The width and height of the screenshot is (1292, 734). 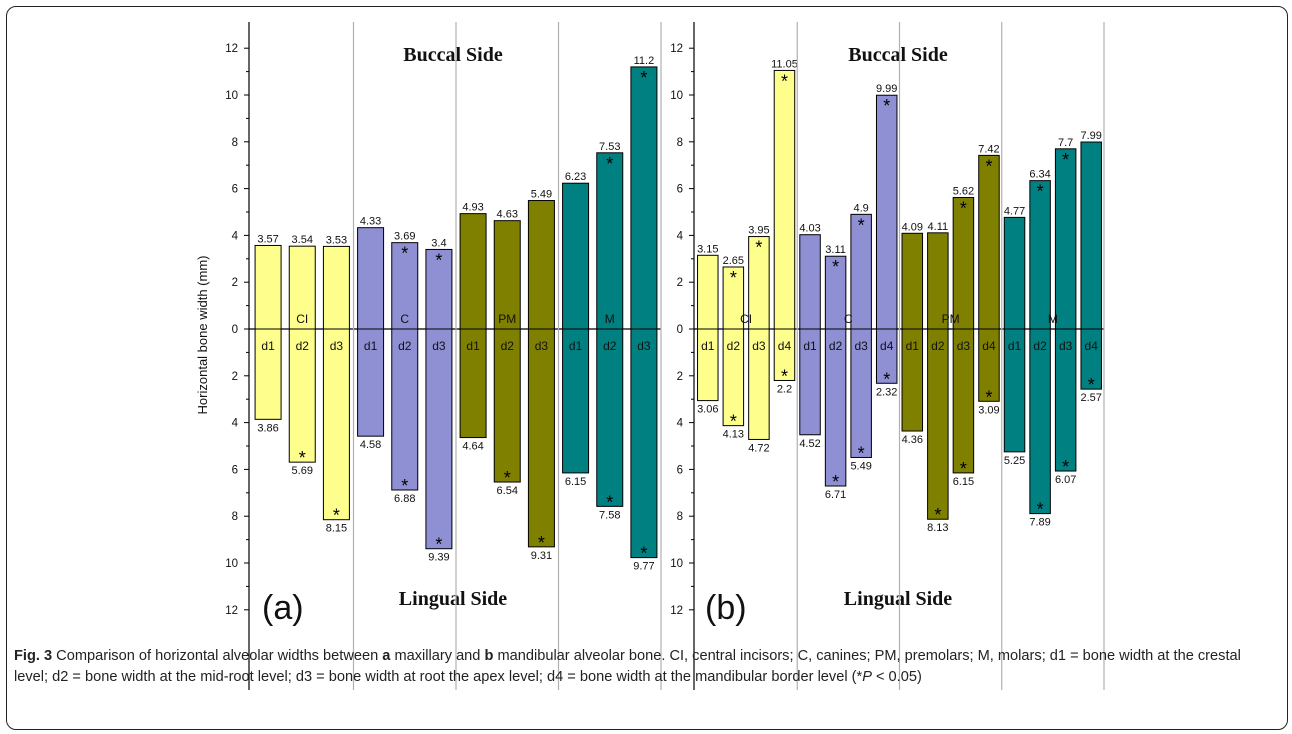 I want to click on value-label-lingual: 2.32, so click(x=886, y=392).